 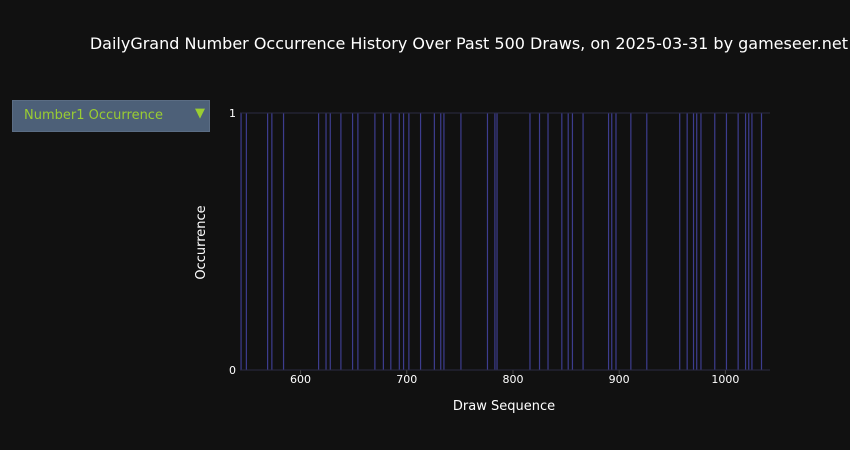 What do you see at coordinates (200, 113) in the screenshot?
I see `chevron-down-icon: ▼` at bounding box center [200, 113].